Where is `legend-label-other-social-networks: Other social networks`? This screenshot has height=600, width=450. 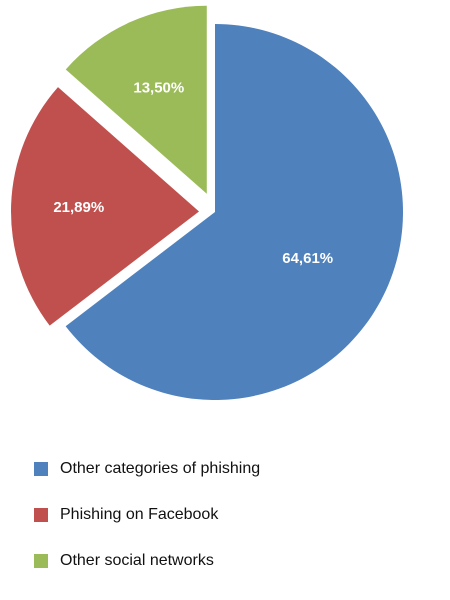
legend-label-other-social-networks: Other social networks is located at coordinates (137, 560).